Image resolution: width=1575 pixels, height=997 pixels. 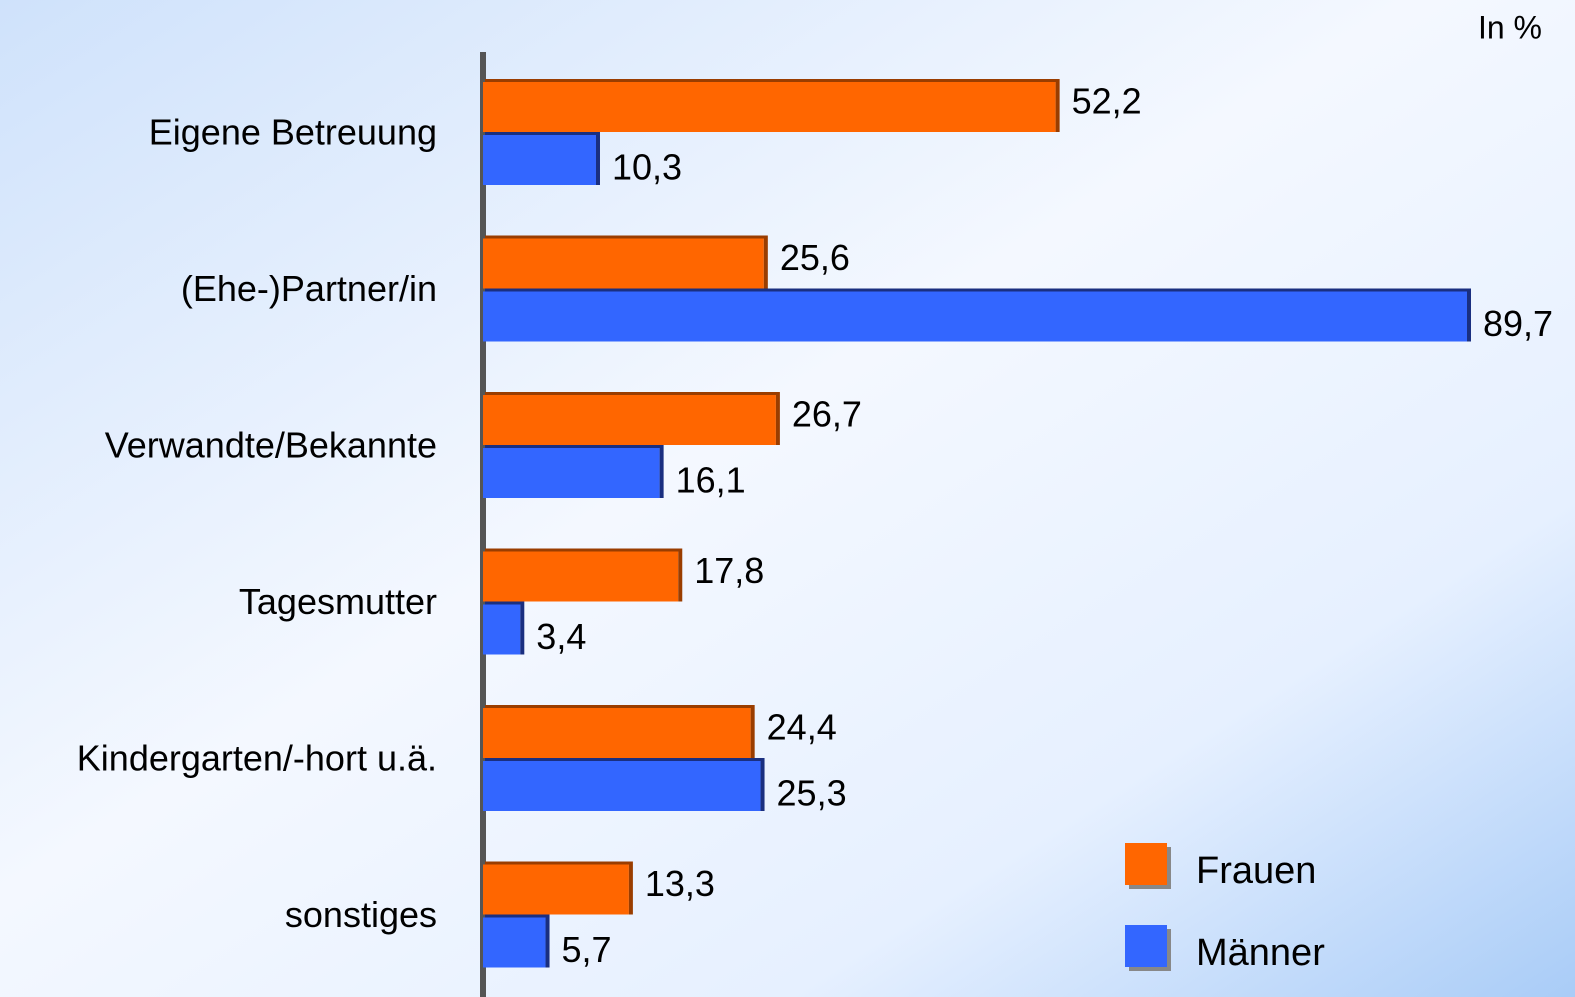 What do you see at coordinates (1518, 323) in the screenshot?
I see `value-label: 89,7` at bounding box center [1518, 323].